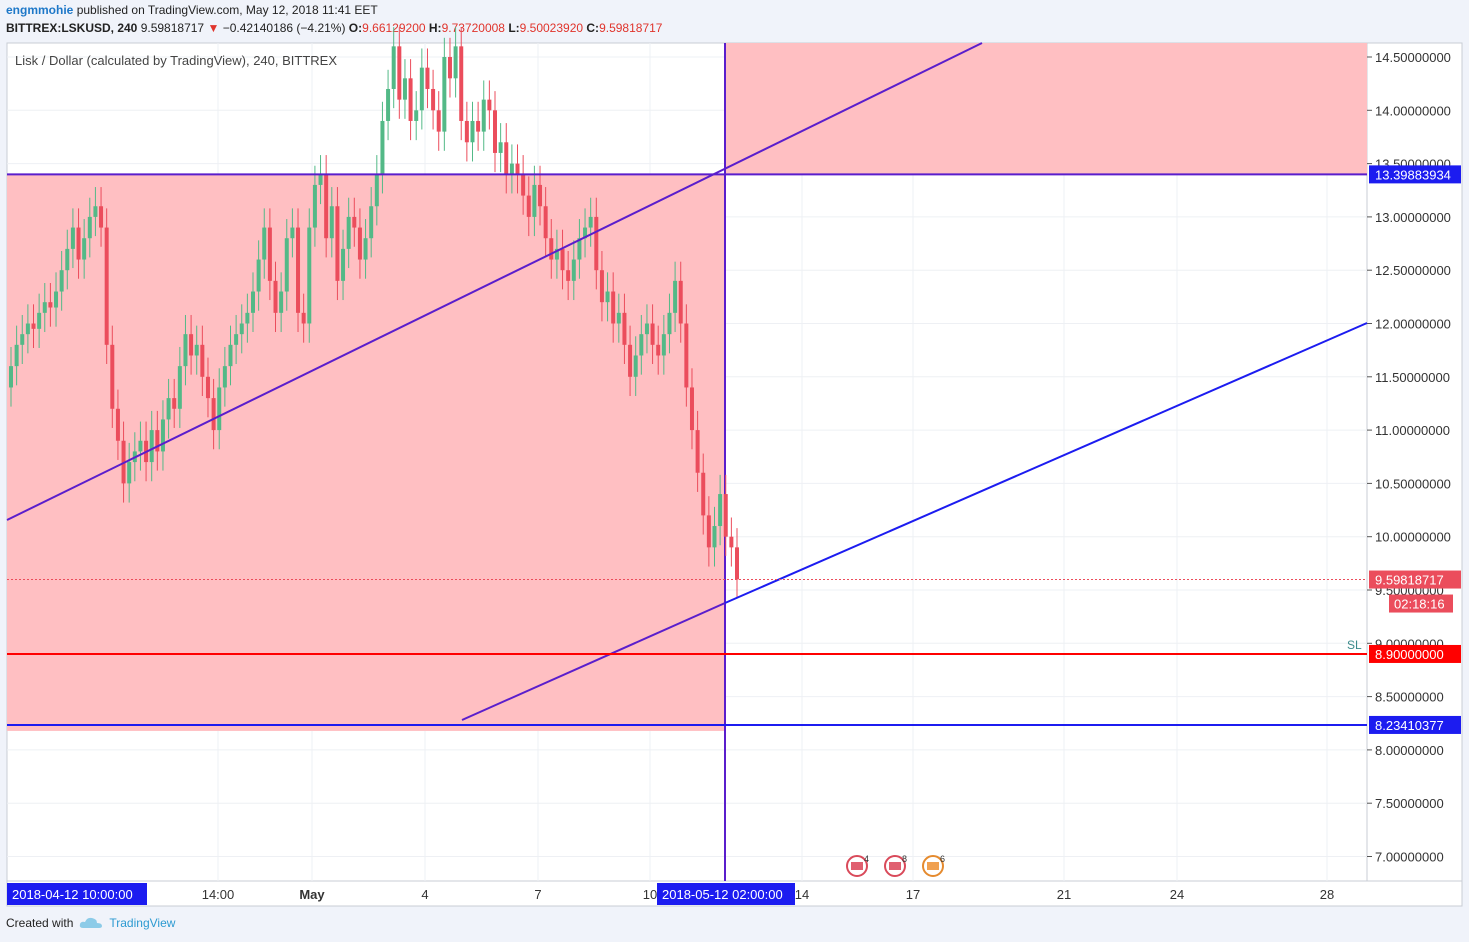 The image size is (1469, 942). What do you see at coordinates (1409, 750) in the screenshot?
I see `y-tick-label: 8.00000000` at bounding box center [1409, 750].